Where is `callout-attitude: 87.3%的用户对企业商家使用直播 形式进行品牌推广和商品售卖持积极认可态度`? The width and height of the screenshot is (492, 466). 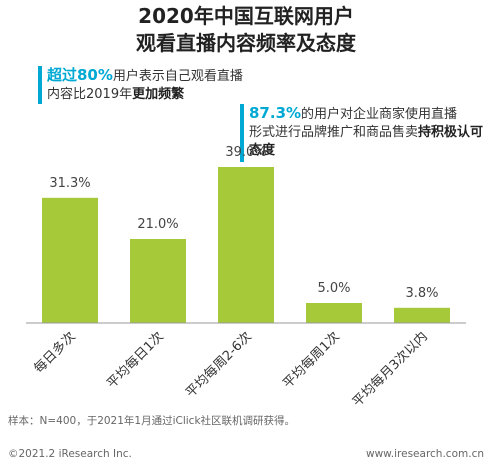
callout-attitude: 87.3%的用户对企业商家使用直播 形式进行品牌推广和商品售卖持积极认可态度 is located at coordinates (366, 133).